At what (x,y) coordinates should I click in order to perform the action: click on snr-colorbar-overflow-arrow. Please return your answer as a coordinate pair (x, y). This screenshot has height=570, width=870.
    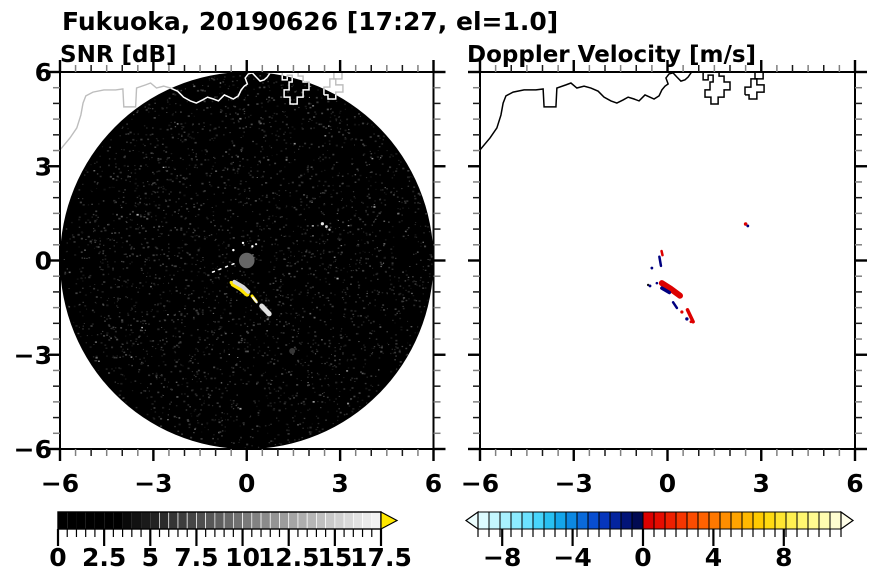
    Looking at the image, I should click on (389, 520).